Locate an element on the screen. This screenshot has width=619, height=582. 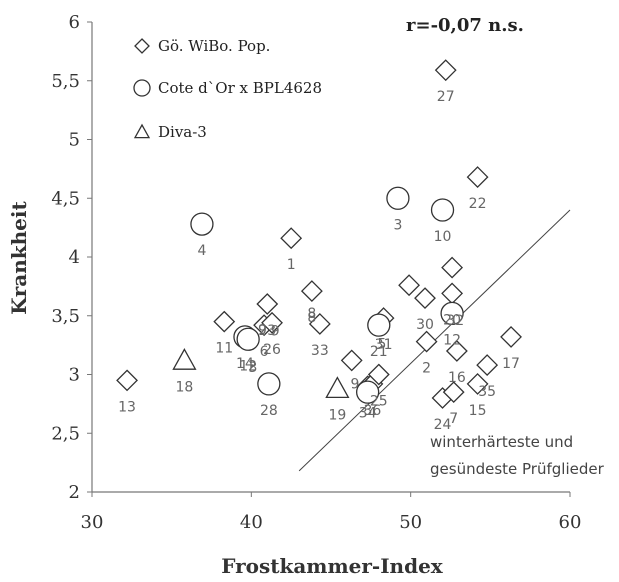
y-tick-label: 6 is located at coordinates (74, 22).